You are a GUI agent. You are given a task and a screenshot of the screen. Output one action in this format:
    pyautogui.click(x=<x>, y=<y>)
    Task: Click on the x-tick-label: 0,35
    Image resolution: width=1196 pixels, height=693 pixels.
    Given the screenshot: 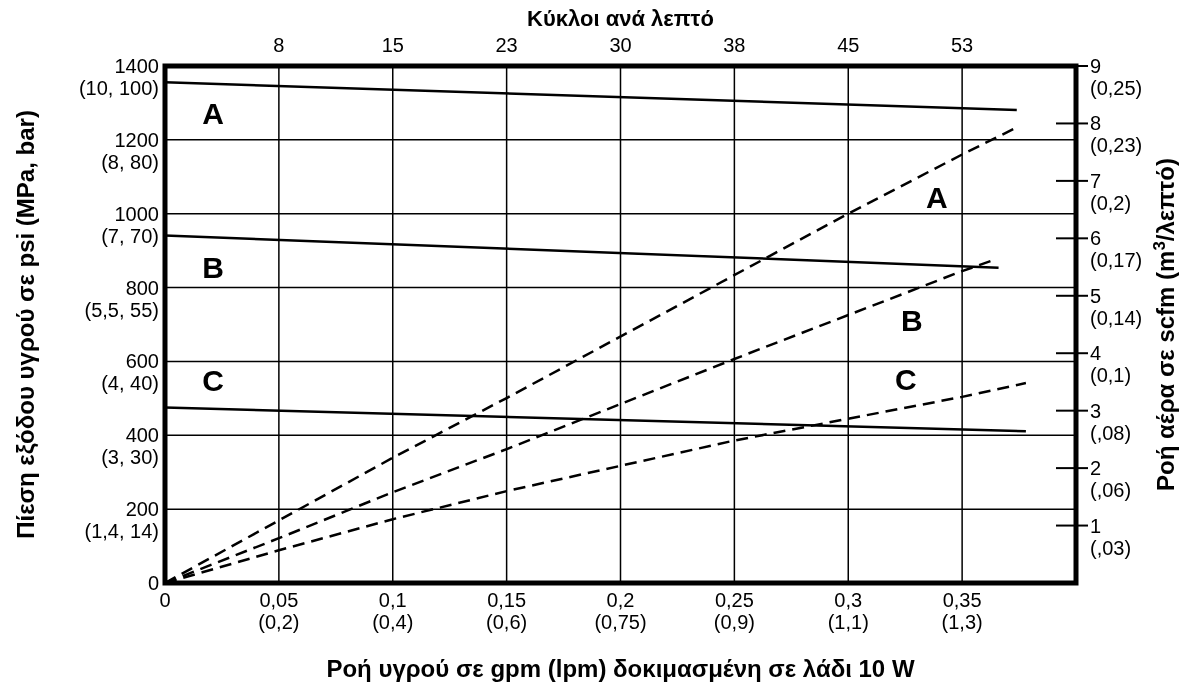 What is the action you would take?
    pyautogui.click(x=962, y=600)
    